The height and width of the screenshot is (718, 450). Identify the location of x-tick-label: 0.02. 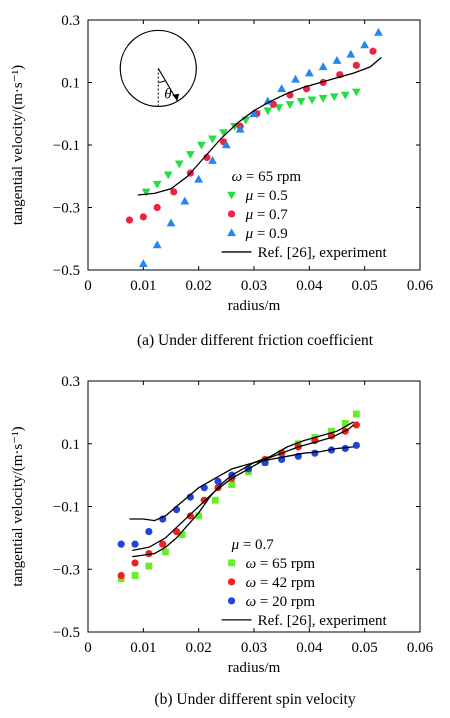
(199, 648).